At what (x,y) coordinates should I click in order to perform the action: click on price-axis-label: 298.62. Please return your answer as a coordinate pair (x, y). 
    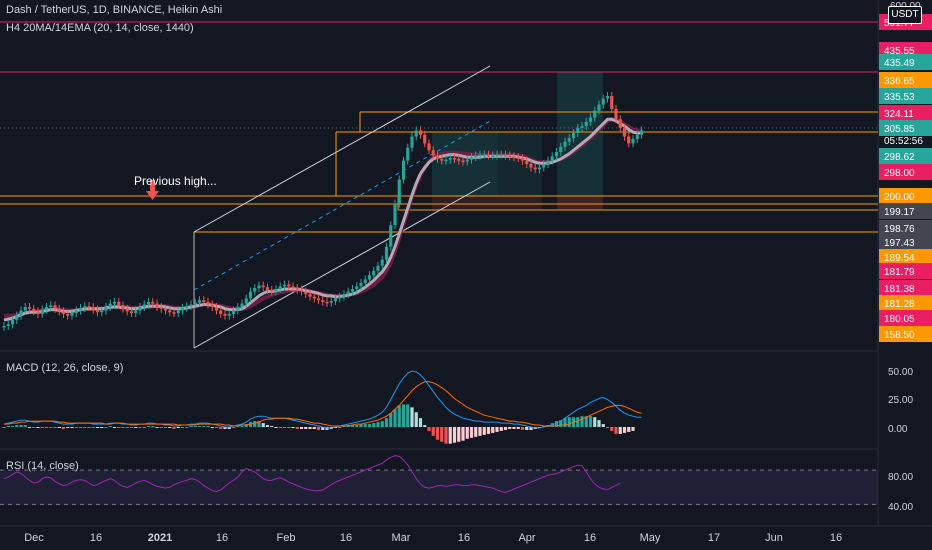
    Looking at the image, I should click on (899, 157).